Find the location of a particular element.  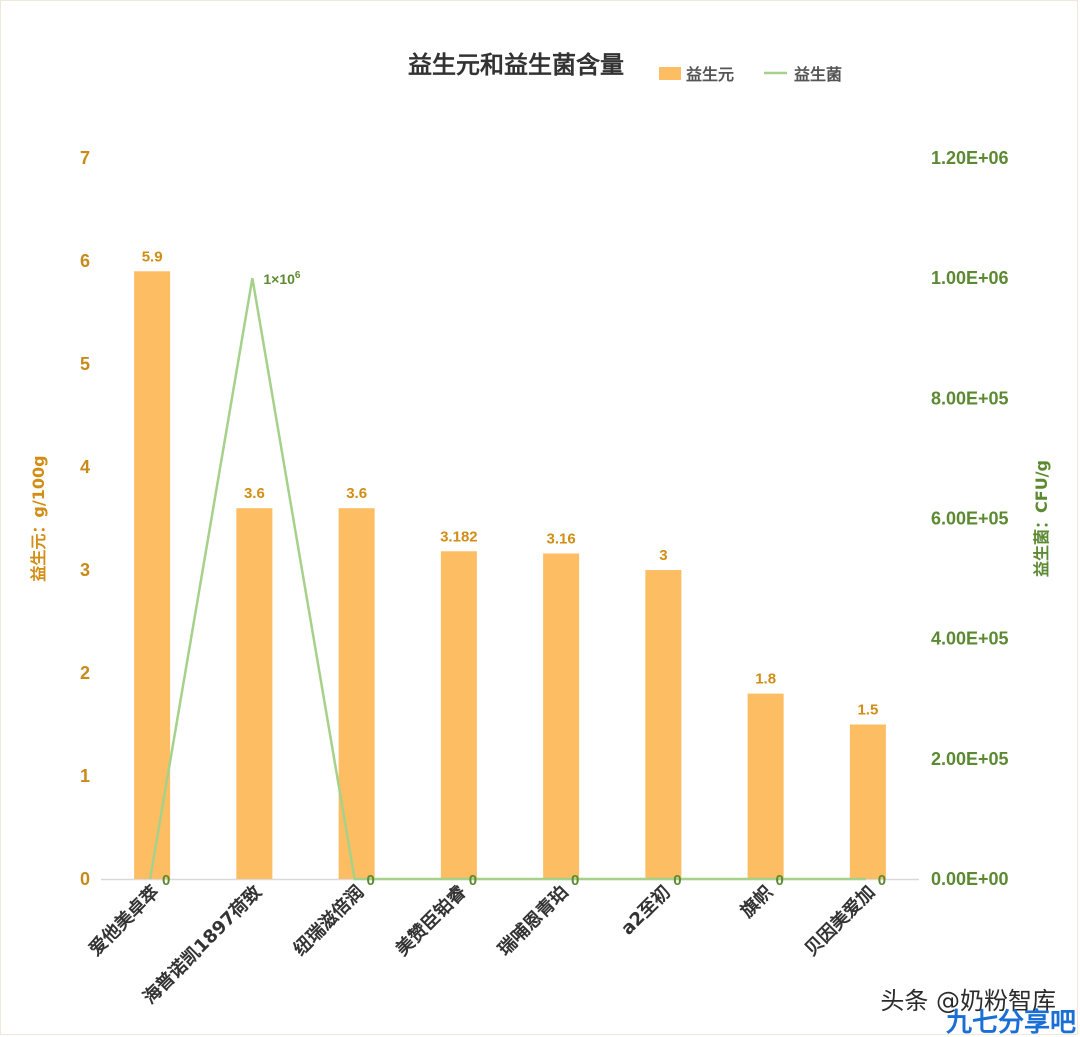

bar-value-label: 3.16 is located at coordinates (561, 539).